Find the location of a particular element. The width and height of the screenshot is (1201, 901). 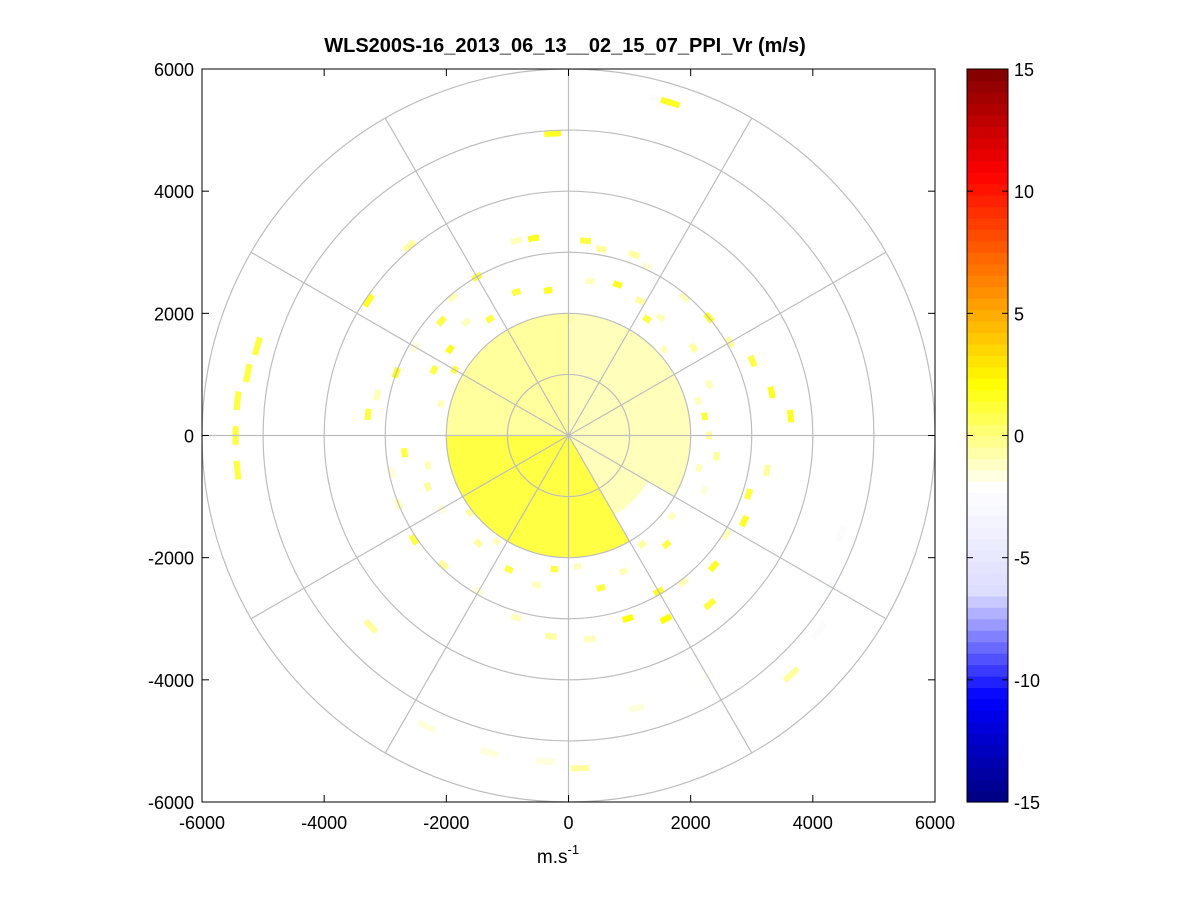

y-tick-label-5: 4000 is located at coordinates (174, 192).